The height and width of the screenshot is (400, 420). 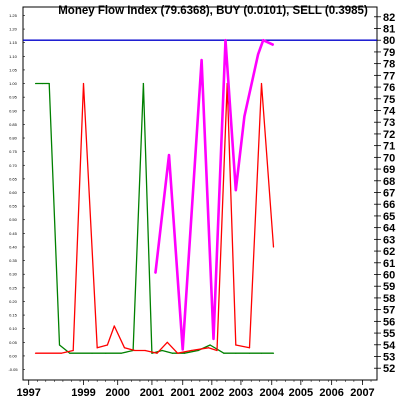 I want to click on left-tick-label: 0.45, so click(x=13, y=233).